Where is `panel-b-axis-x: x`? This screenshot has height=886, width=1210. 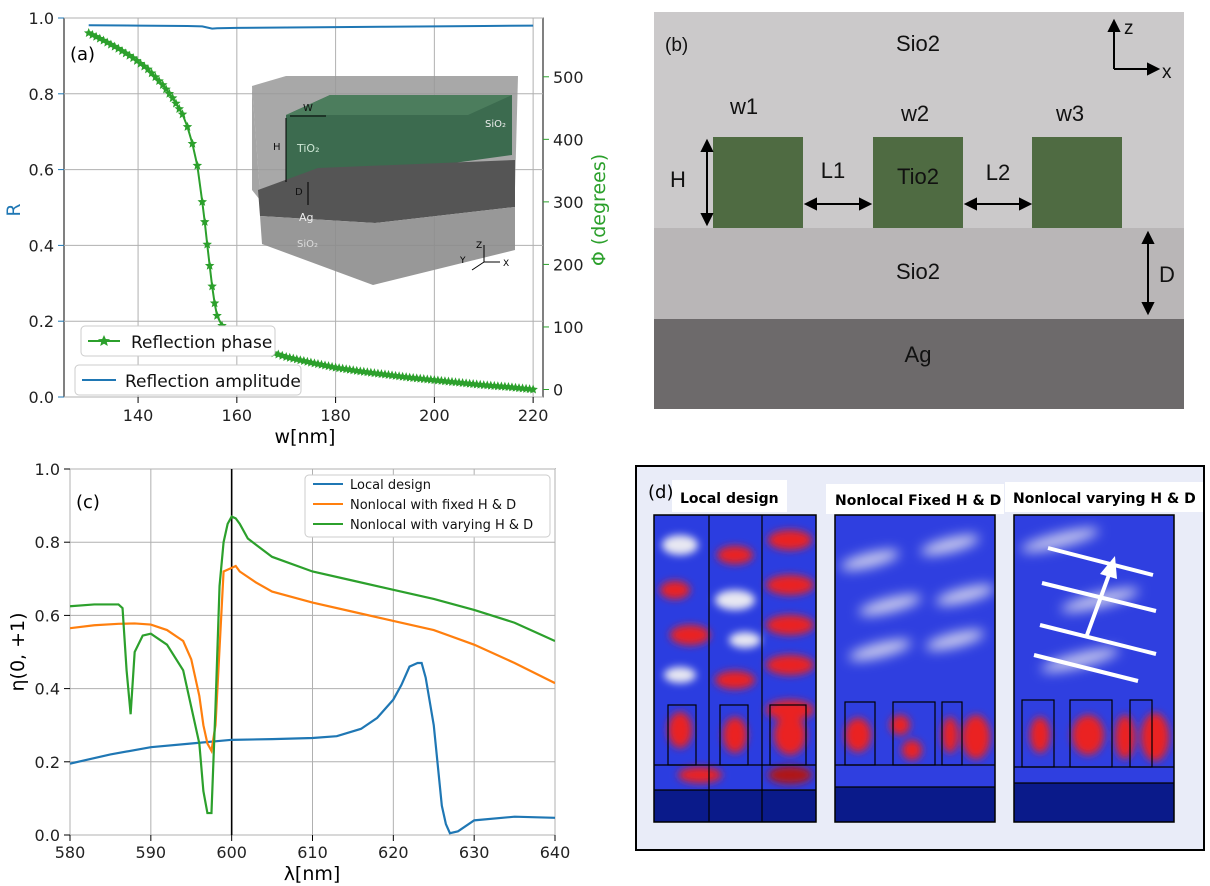 panel-b-axis-x: x is located at coordinates (1167, 72).